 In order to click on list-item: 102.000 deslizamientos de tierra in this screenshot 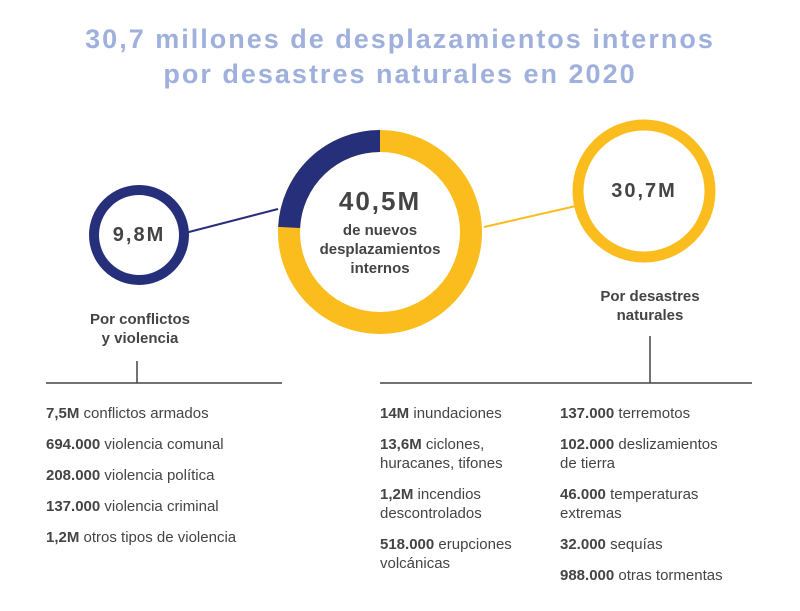, I will do `click(660, 454)`.